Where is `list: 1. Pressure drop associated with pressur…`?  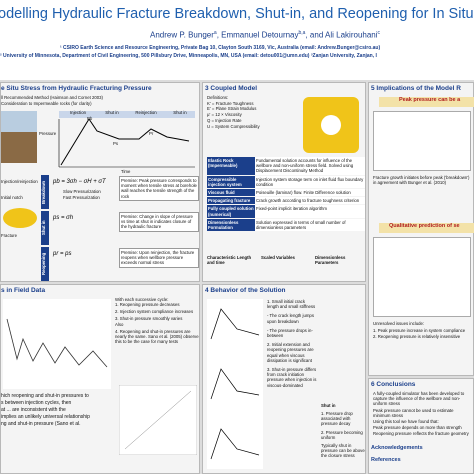
list: 1. Pressure drop associated with pressur… is located at coordinates (343, 436).